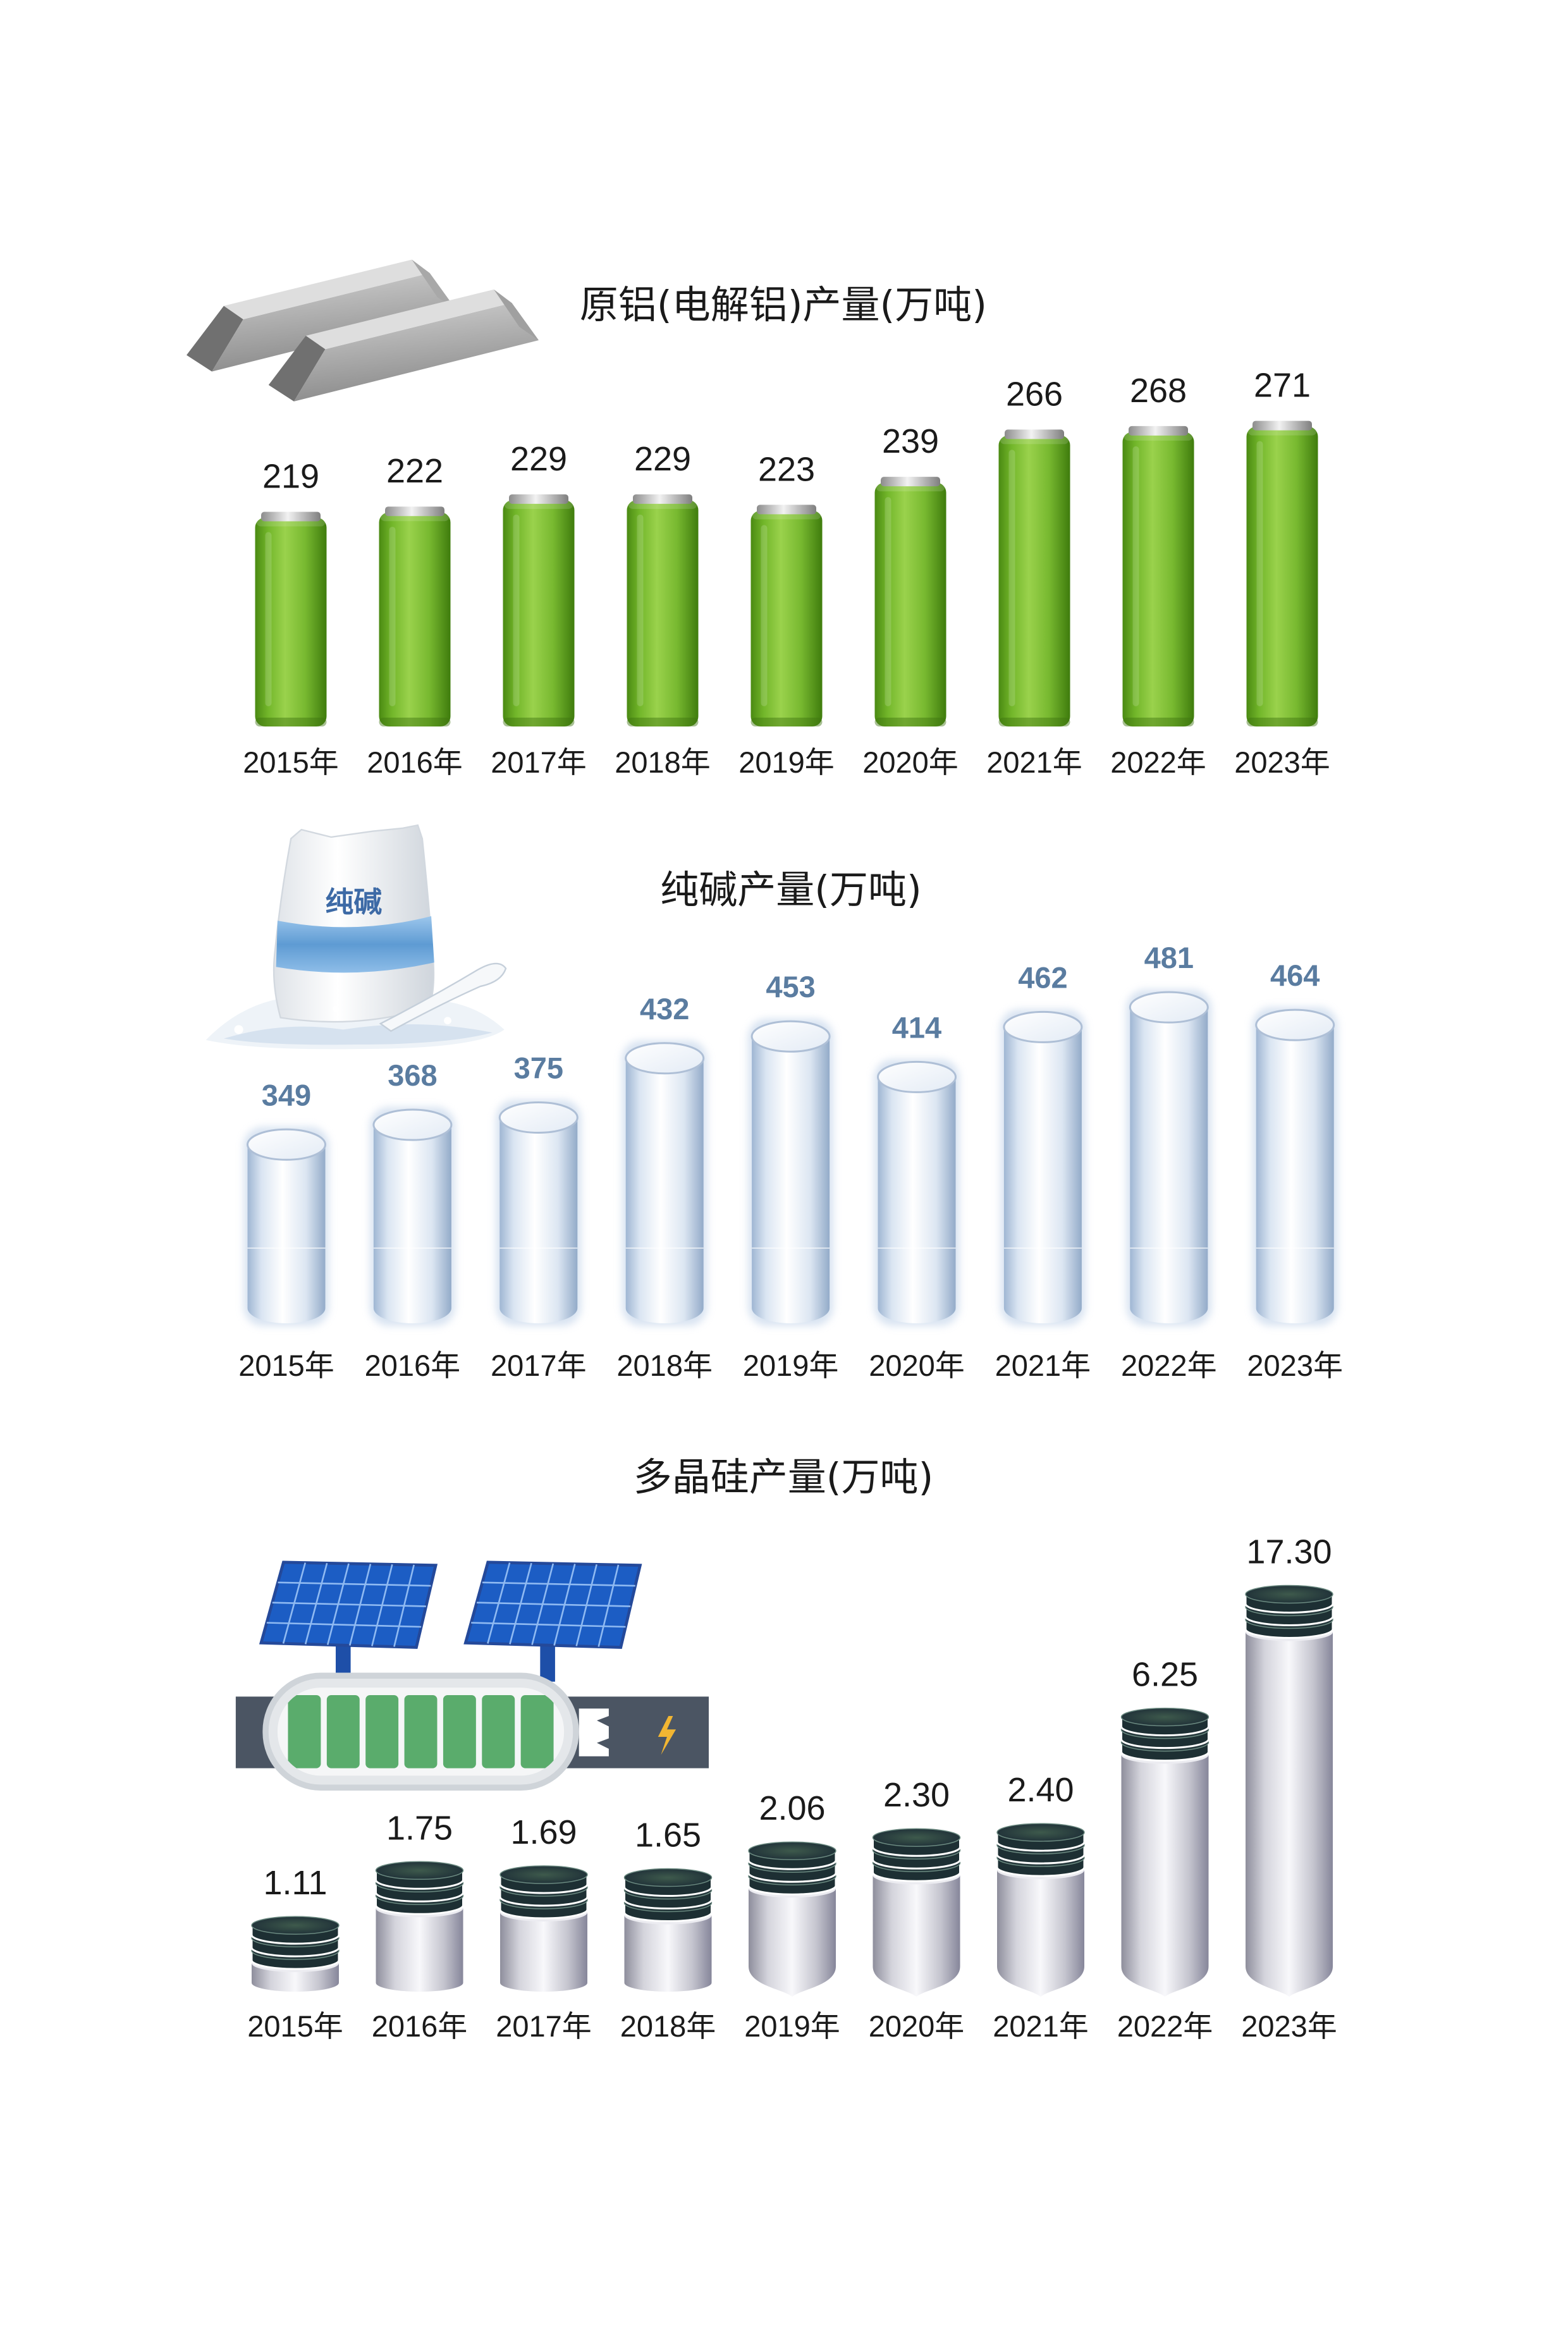 This screenshot has width=1568, height=2347. What do you see at coordinates (544, 2026) in the screenshot?
I see `polysilicon-year-label-2017: 2017年` at bounding box center [544, 2026].